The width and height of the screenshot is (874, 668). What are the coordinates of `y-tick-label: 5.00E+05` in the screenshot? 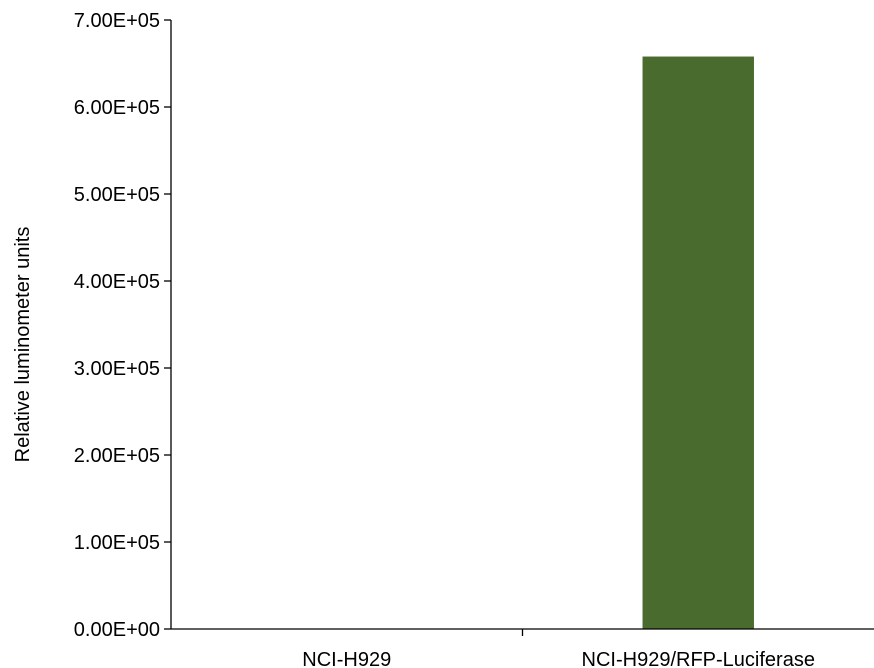 It's located at (117, 195).